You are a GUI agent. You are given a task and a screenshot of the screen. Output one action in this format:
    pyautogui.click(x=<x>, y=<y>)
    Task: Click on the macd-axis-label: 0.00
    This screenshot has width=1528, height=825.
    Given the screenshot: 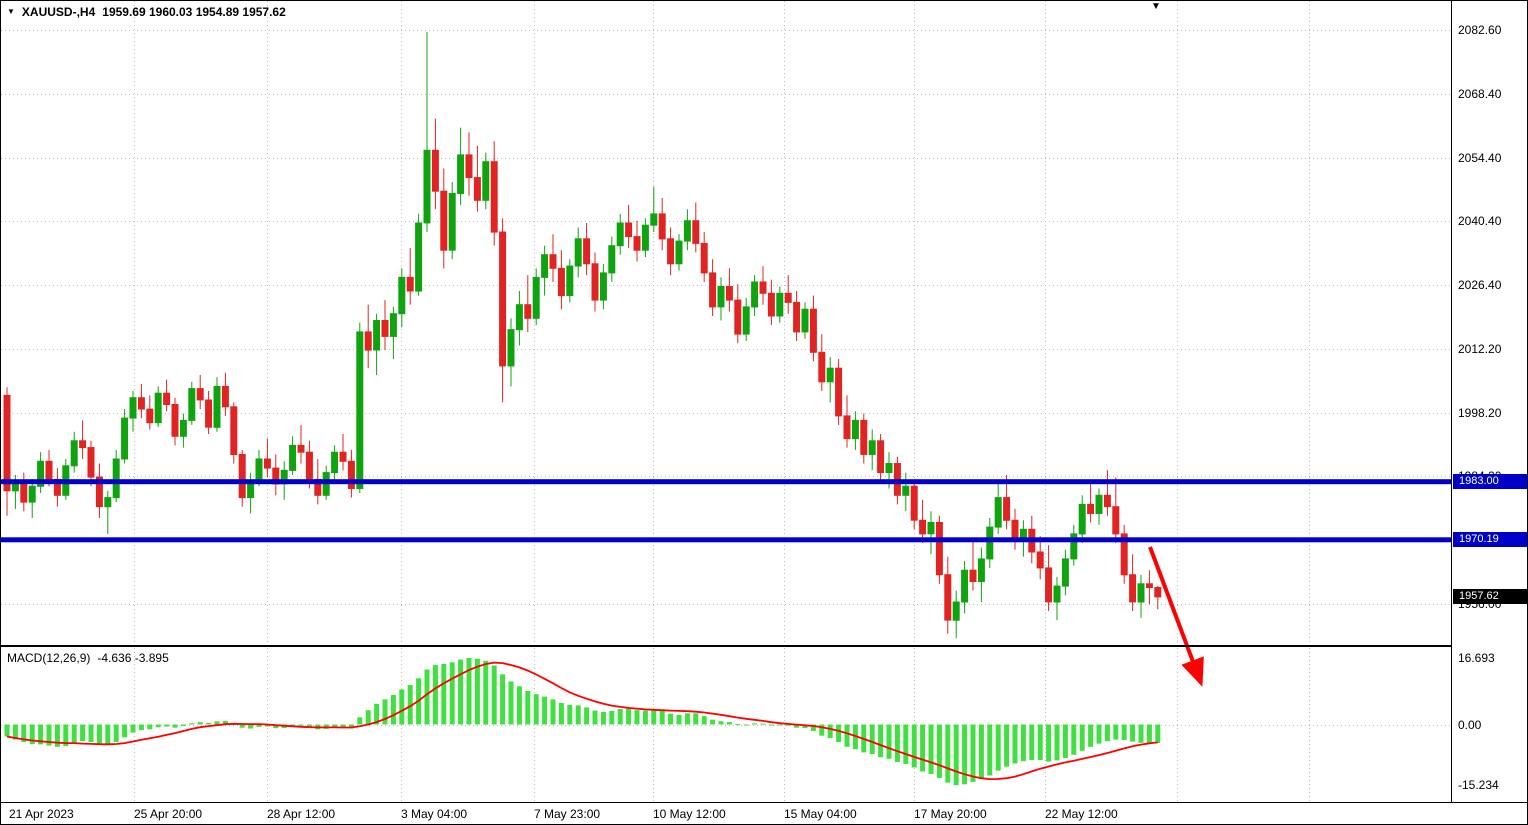 What is the action you would take?
    pyautogui.click(x=1470, y=725)
    